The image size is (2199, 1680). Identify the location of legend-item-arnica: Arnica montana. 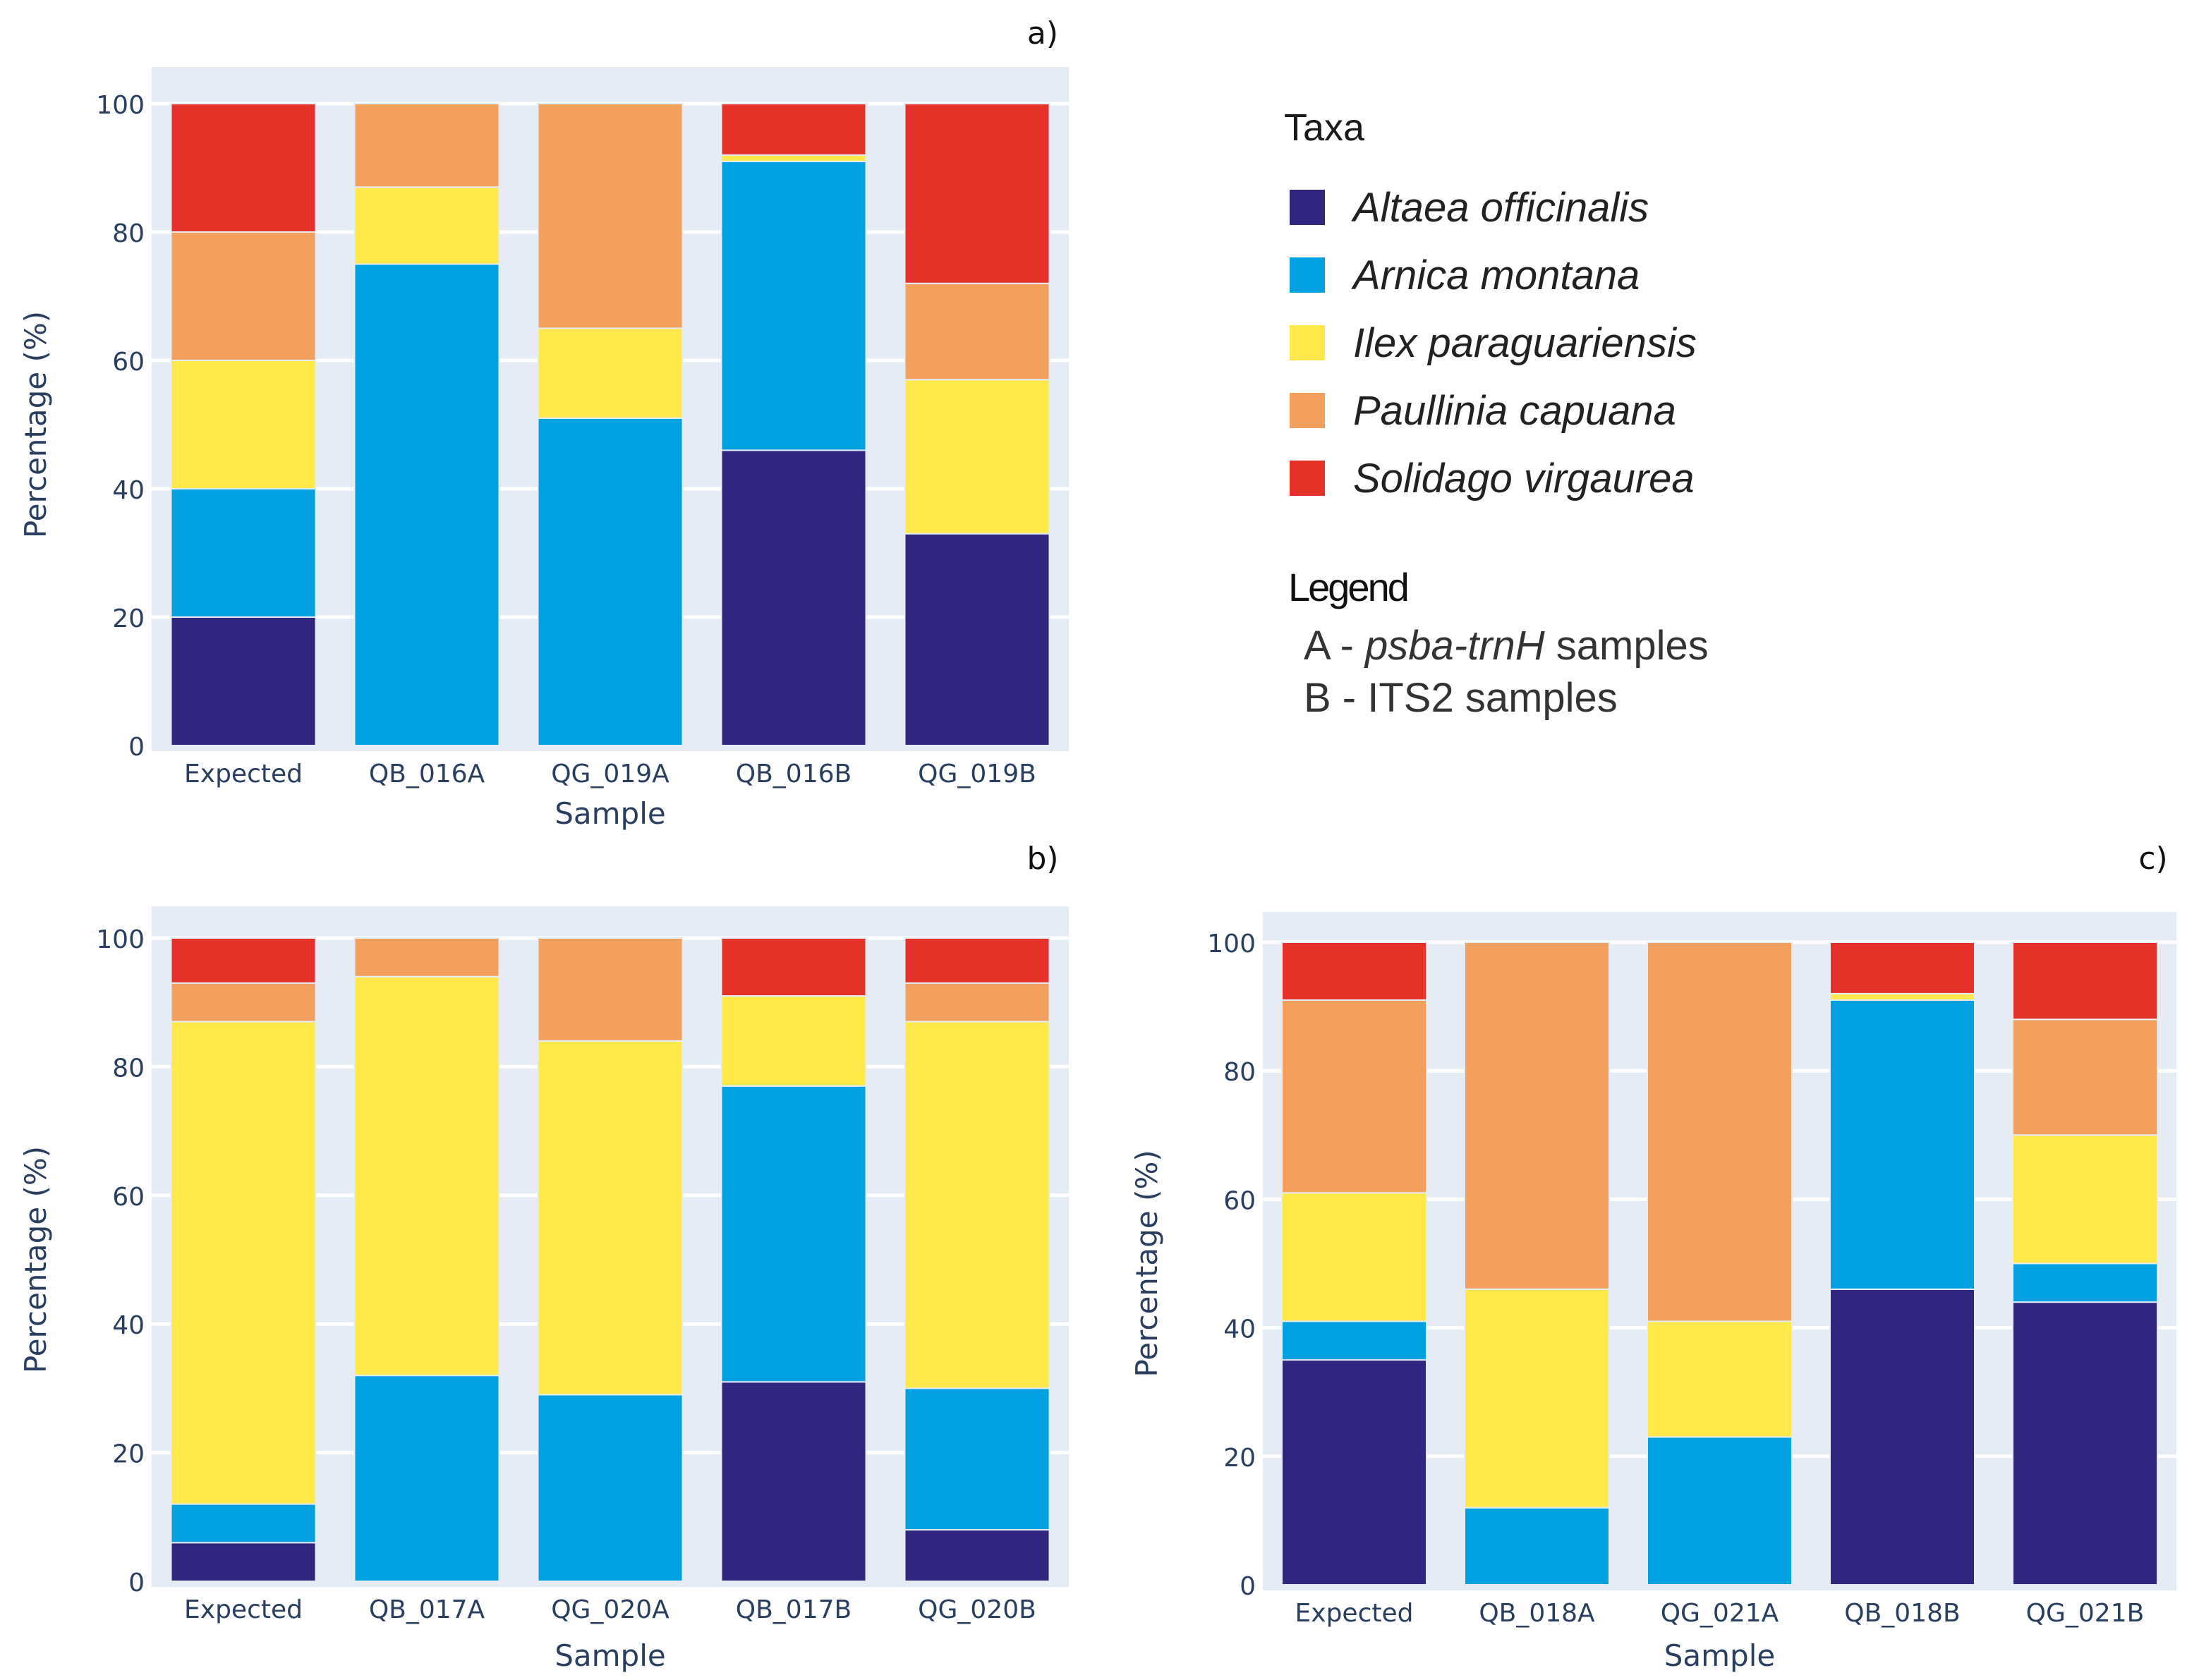
(1490, 275).